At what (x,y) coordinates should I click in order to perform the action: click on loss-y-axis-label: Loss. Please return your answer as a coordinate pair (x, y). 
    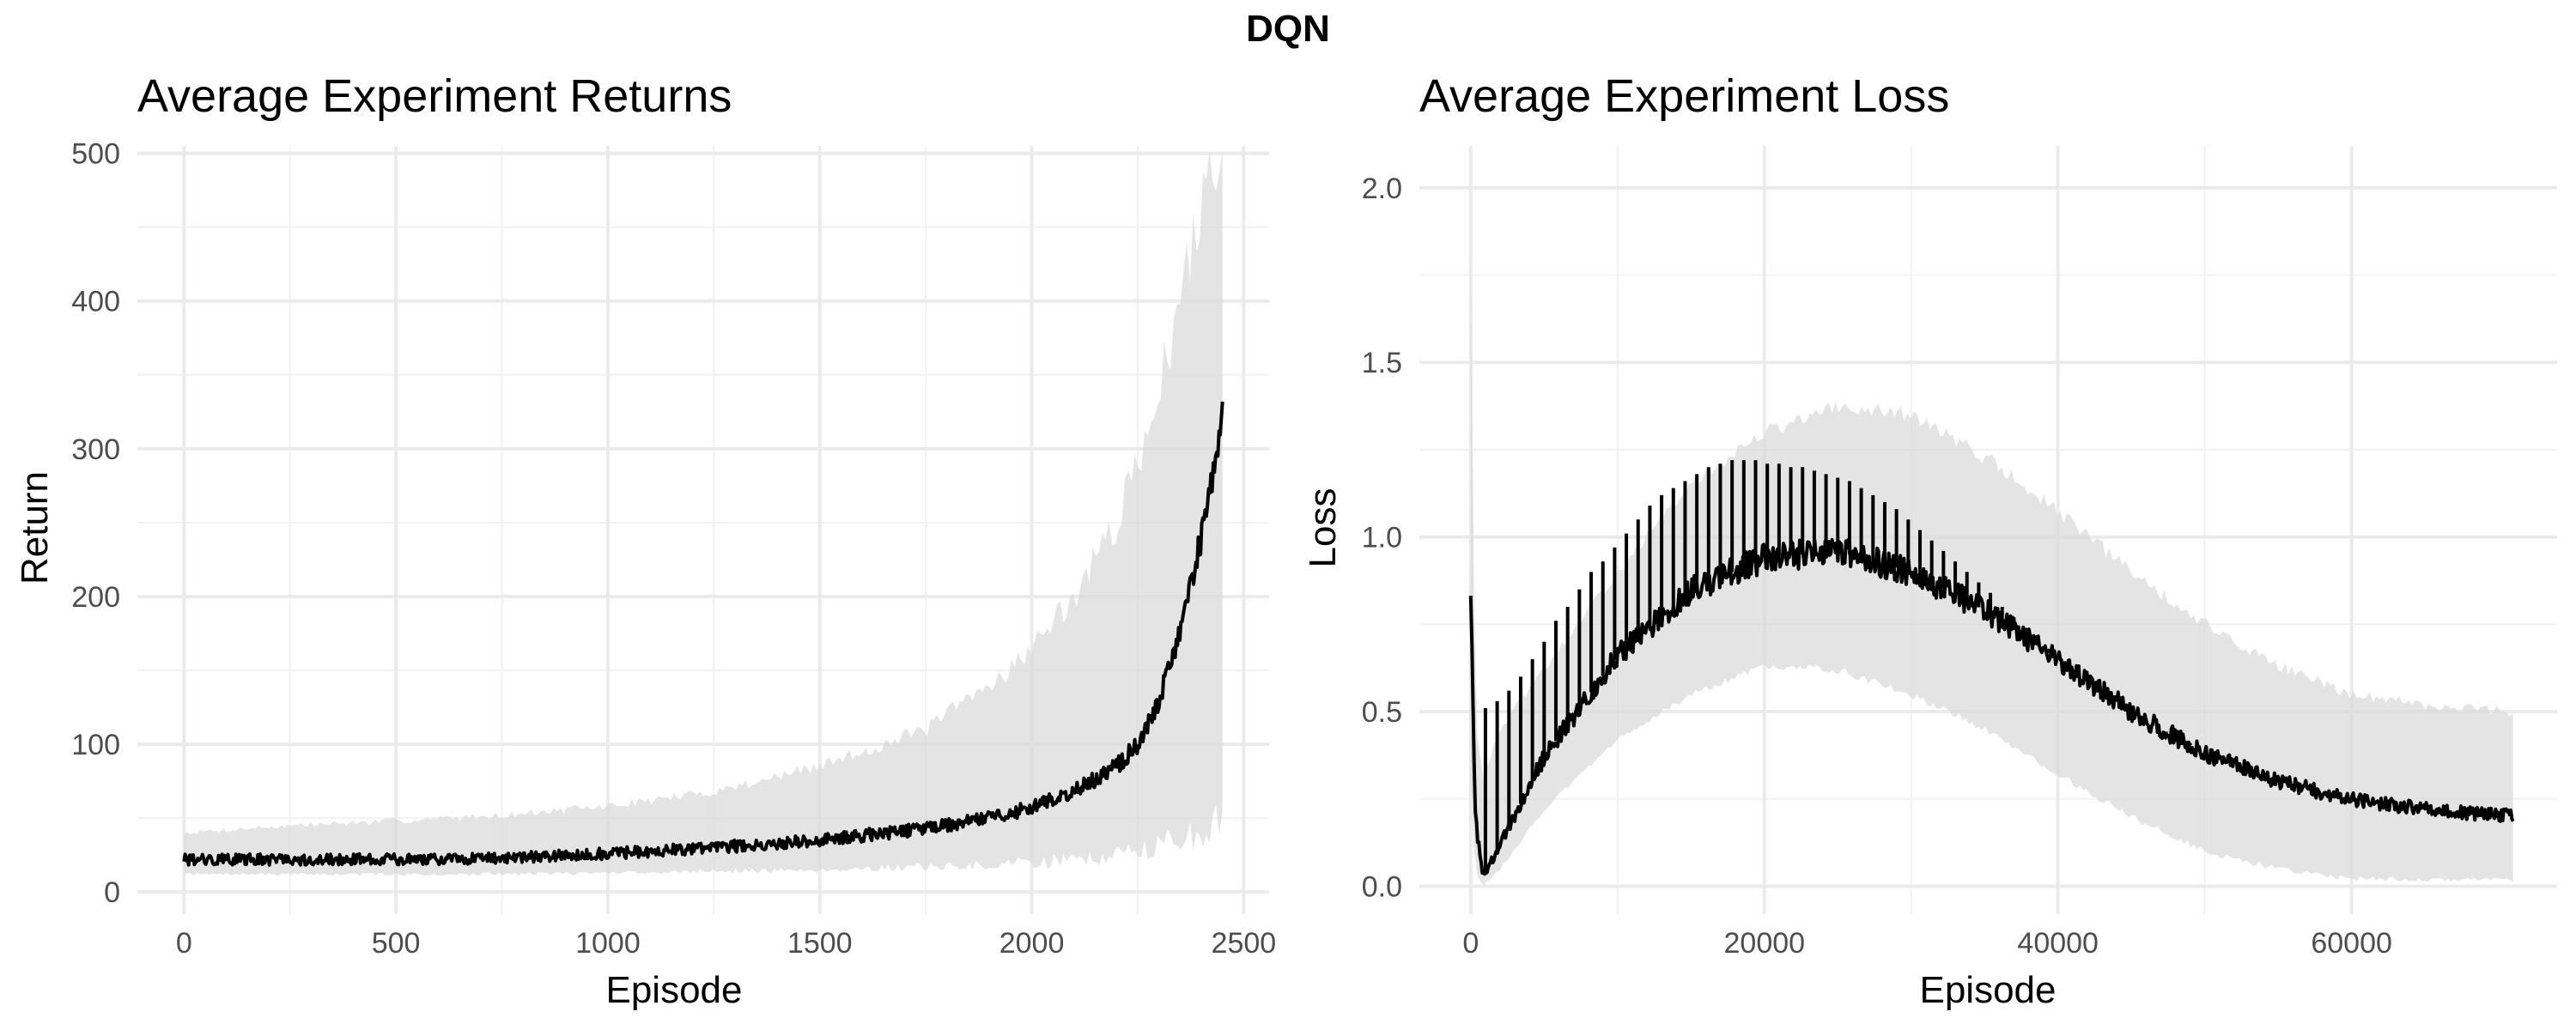
    Looking at the image, I should click on (1323, 528).